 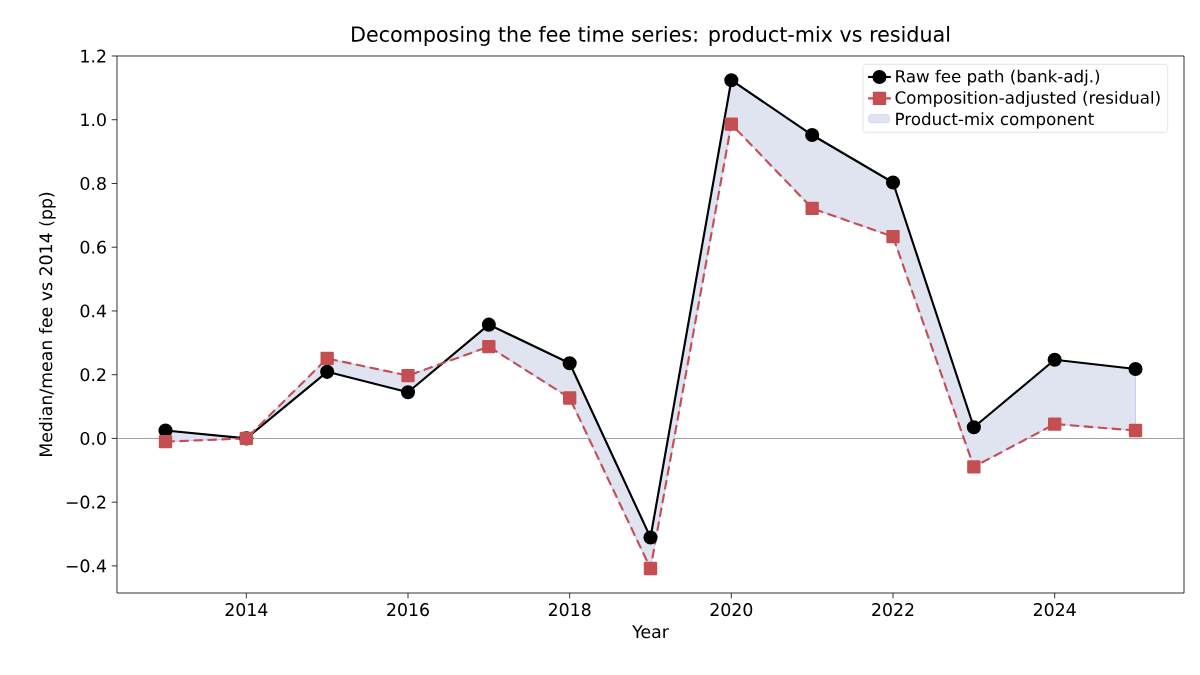 I want to click on chart-title: Decomposing the fee time series: product-mix vs residual, so click(x=651, y=35).